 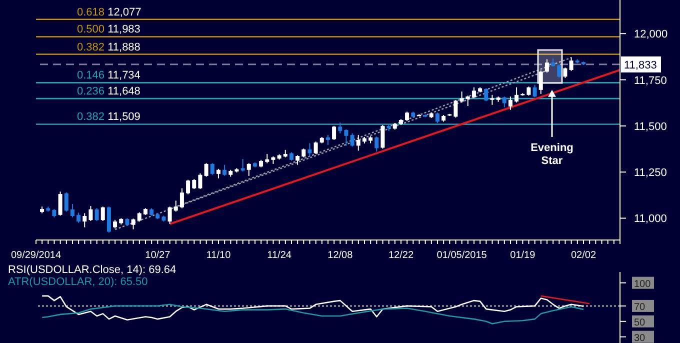 I want to click on y-tick-label: 30, so click(x=640, y=337).